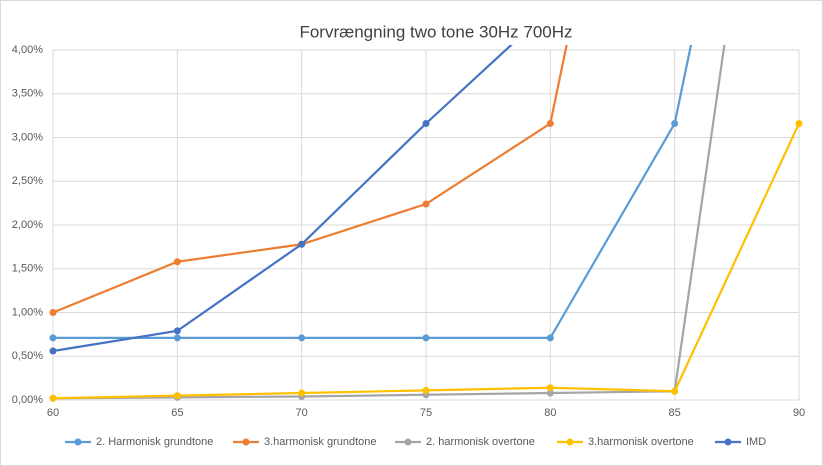 Image resolution: width=823 pixels, height=466 pixels. Describe the element at coordinates (27, 181) in the screenshot. I see `y-tick-label: 2,50%` at that location.